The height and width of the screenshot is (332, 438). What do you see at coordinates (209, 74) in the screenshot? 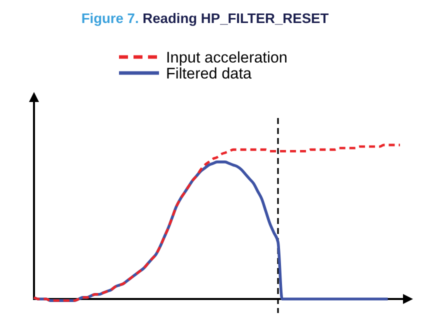
I see `legend-label: Filtered data` at bounding box center [209, 74].